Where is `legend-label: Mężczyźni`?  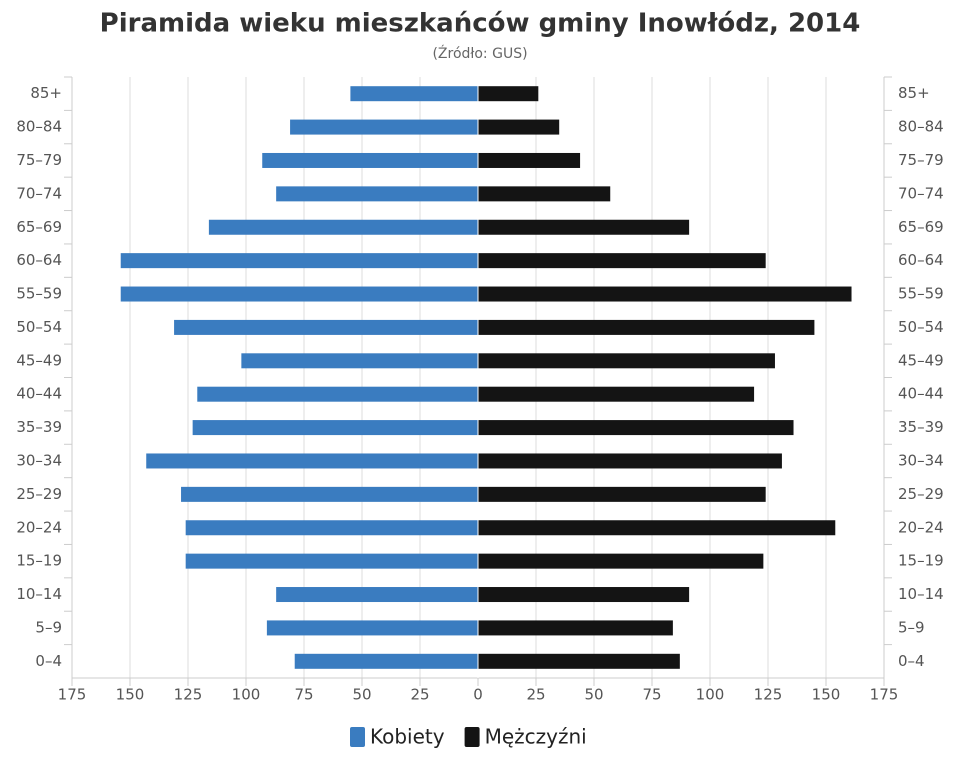 legend-label: Mężczyźni is located at coordinates (536, 737).